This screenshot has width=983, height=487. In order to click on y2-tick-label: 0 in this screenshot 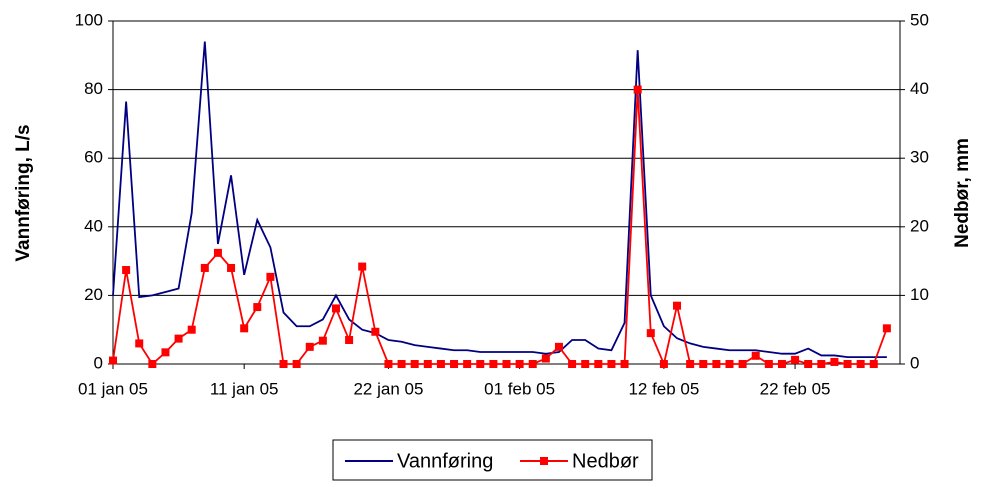, I will do `click(914, 362)`.